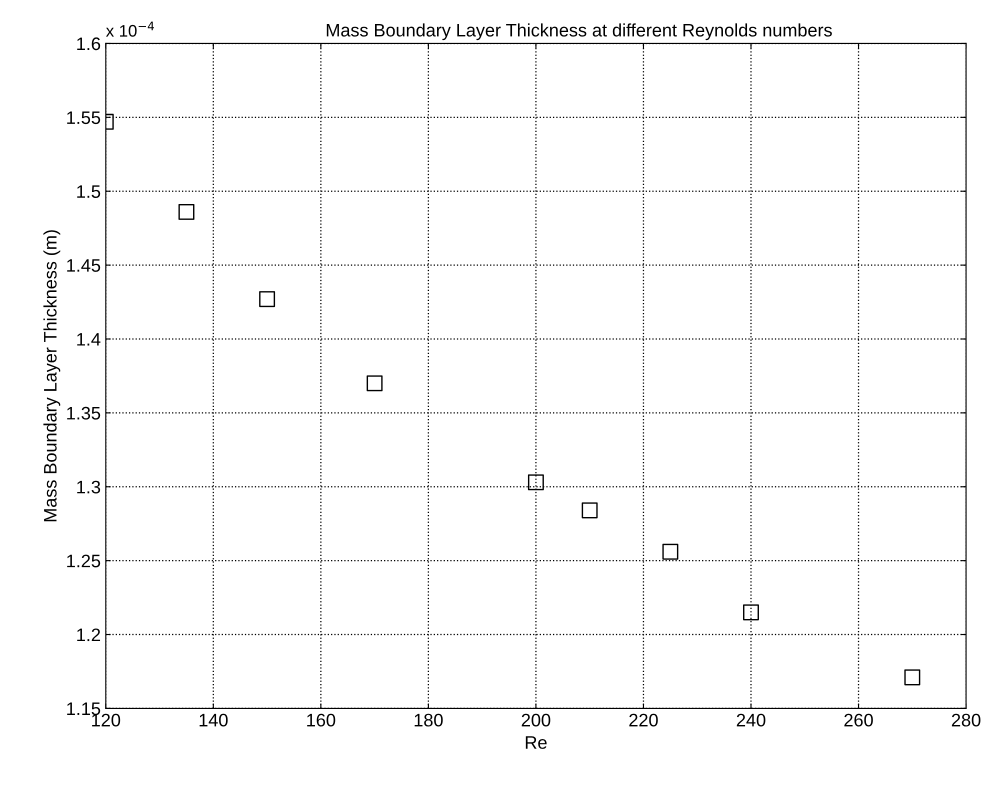  Describe the element at coordinates (83, 709) in the screenshot. I see `y-tick-label: 1.15` at that location.